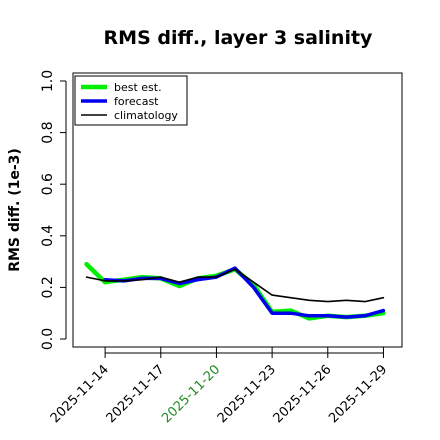 This screenshot has width=440, height=440. What do you see at coordinates (136, 101) in the screenshot?
I see `legend-label: forecast` at bounding box center [136, 101].